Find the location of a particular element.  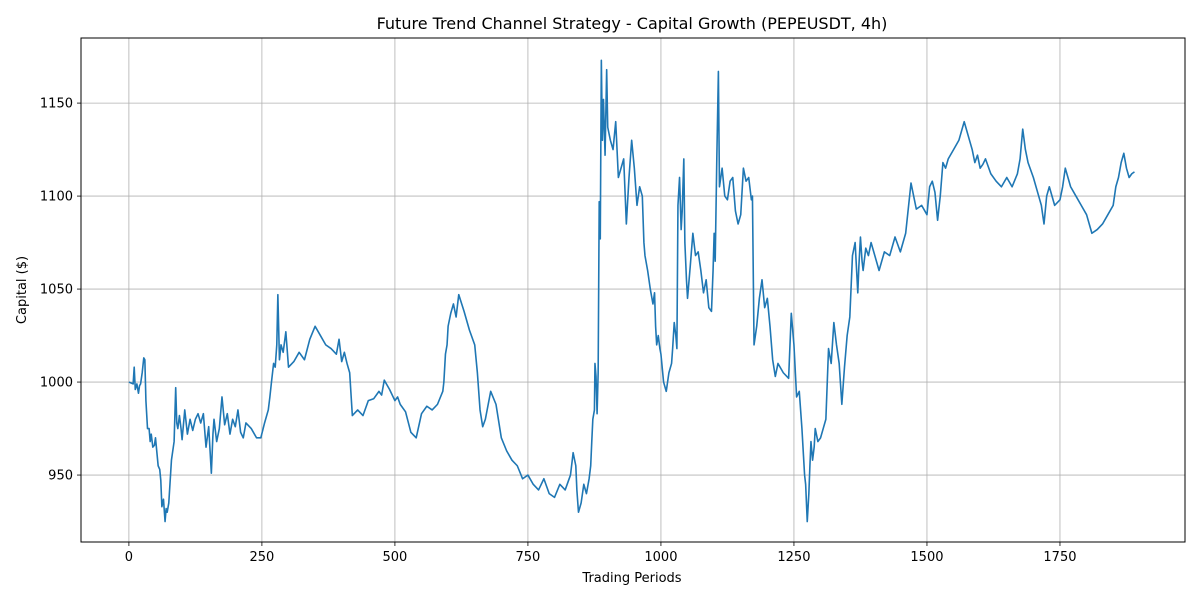

x-tick-label: 1500 is located at coordinates (926, 557).